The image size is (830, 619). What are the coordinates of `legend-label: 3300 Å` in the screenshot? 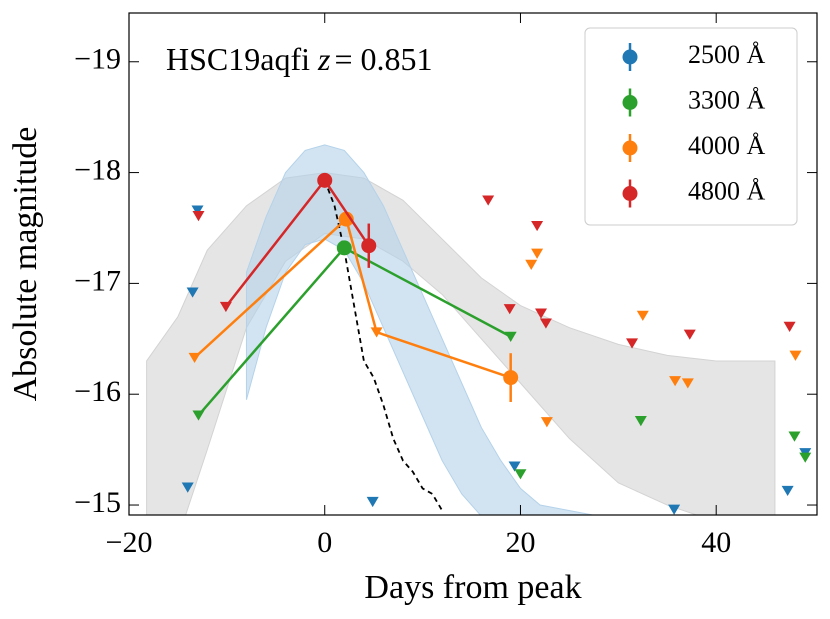 It's located at (727, 99).